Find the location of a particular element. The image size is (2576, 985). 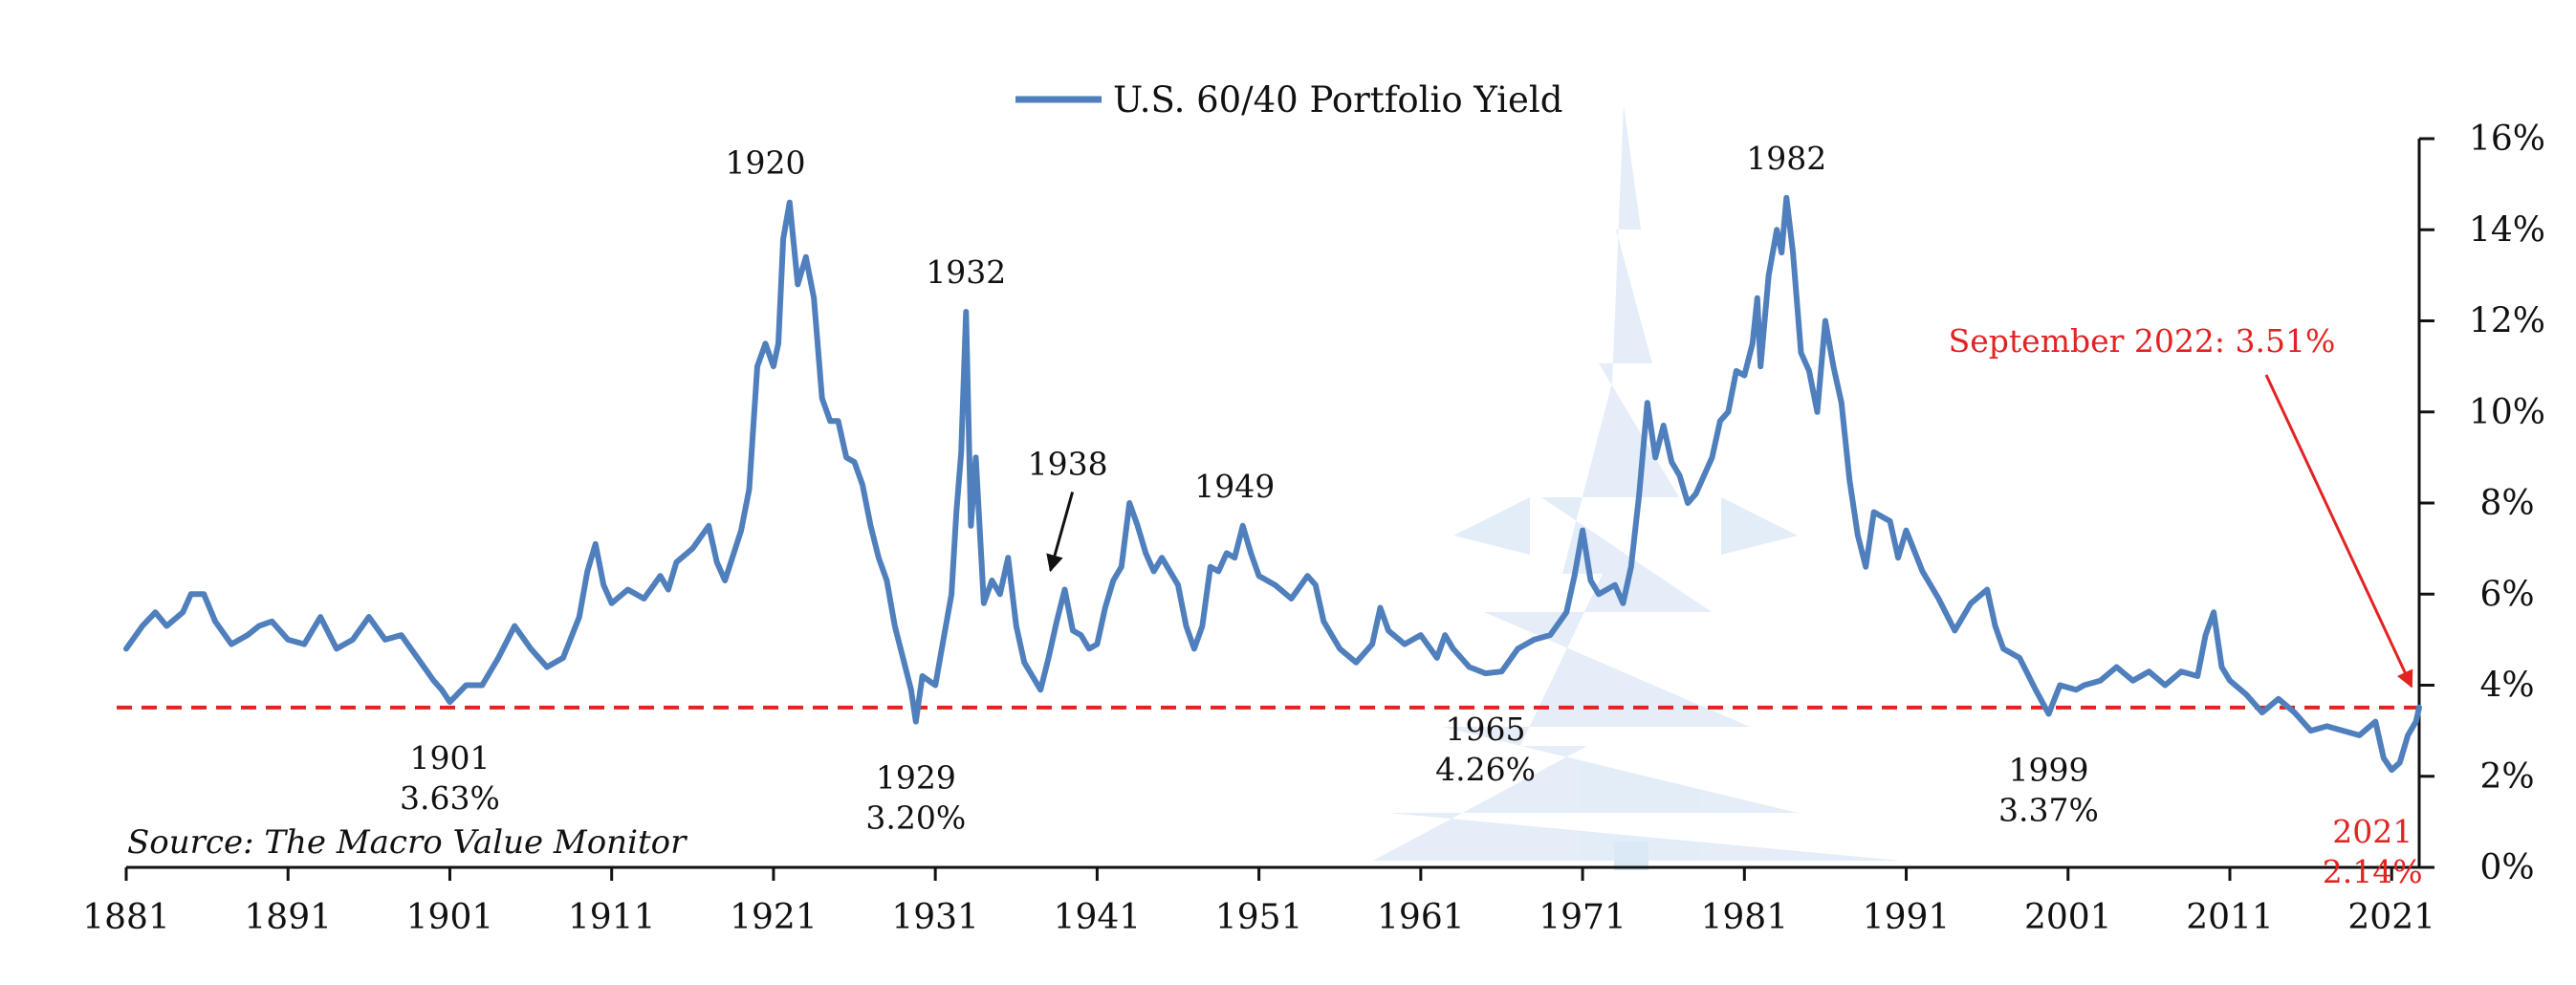

y-tick-label: 0% is located at coordinates (2506, 867).